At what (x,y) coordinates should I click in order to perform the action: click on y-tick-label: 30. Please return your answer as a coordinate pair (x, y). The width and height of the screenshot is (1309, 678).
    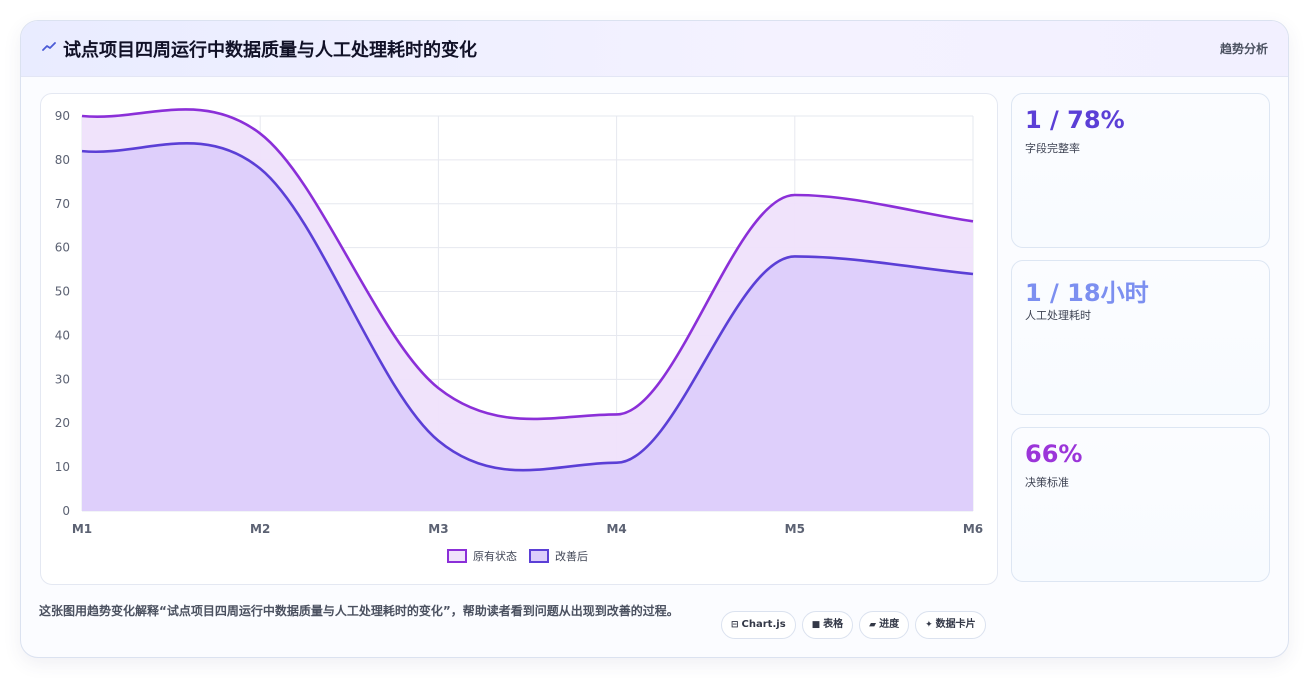
    Looking at the image, I should click on (62, 379).